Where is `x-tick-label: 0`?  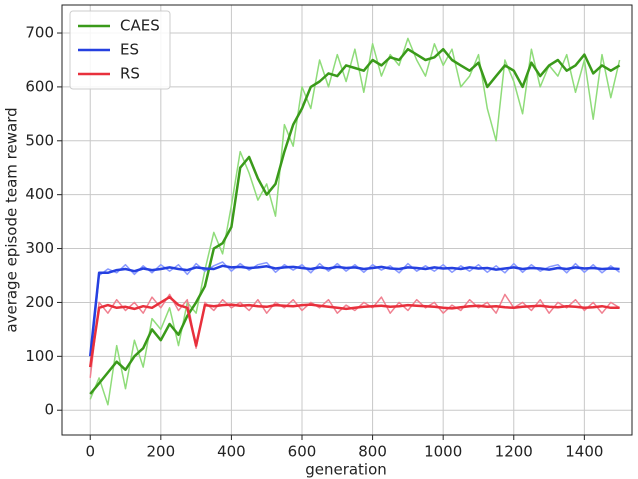 x-tick-label: 0 is located at coordinates (90, 452).